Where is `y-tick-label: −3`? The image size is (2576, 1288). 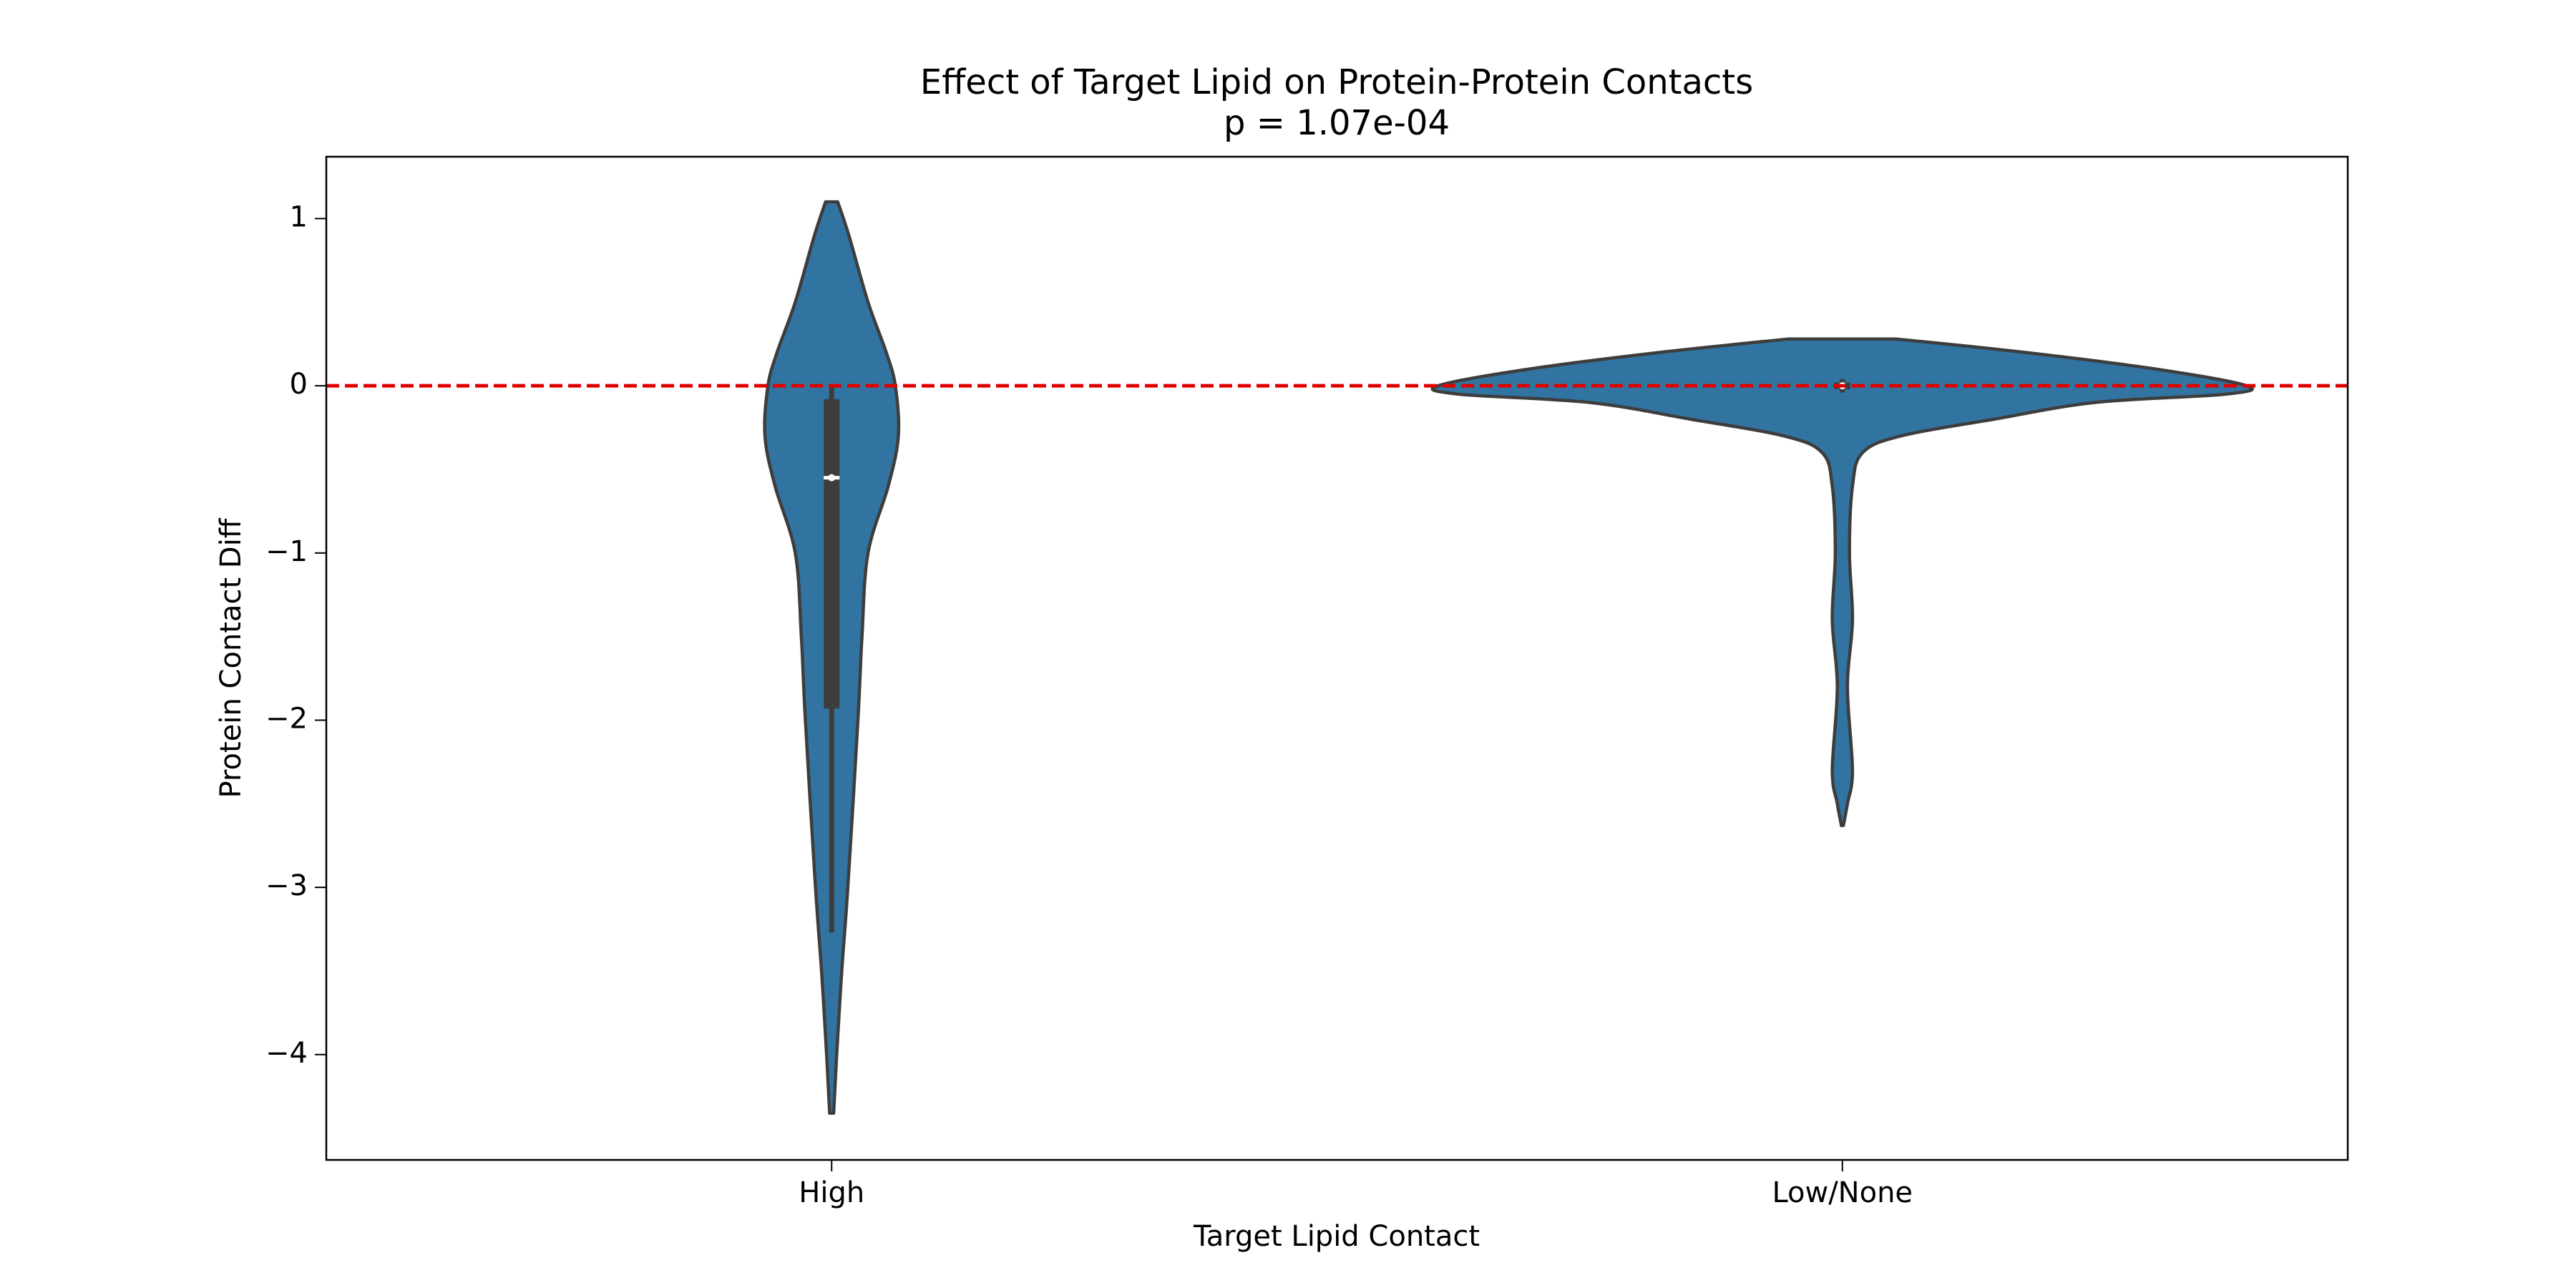 y-tick-label: −3 is located at coordinates (286, 885).